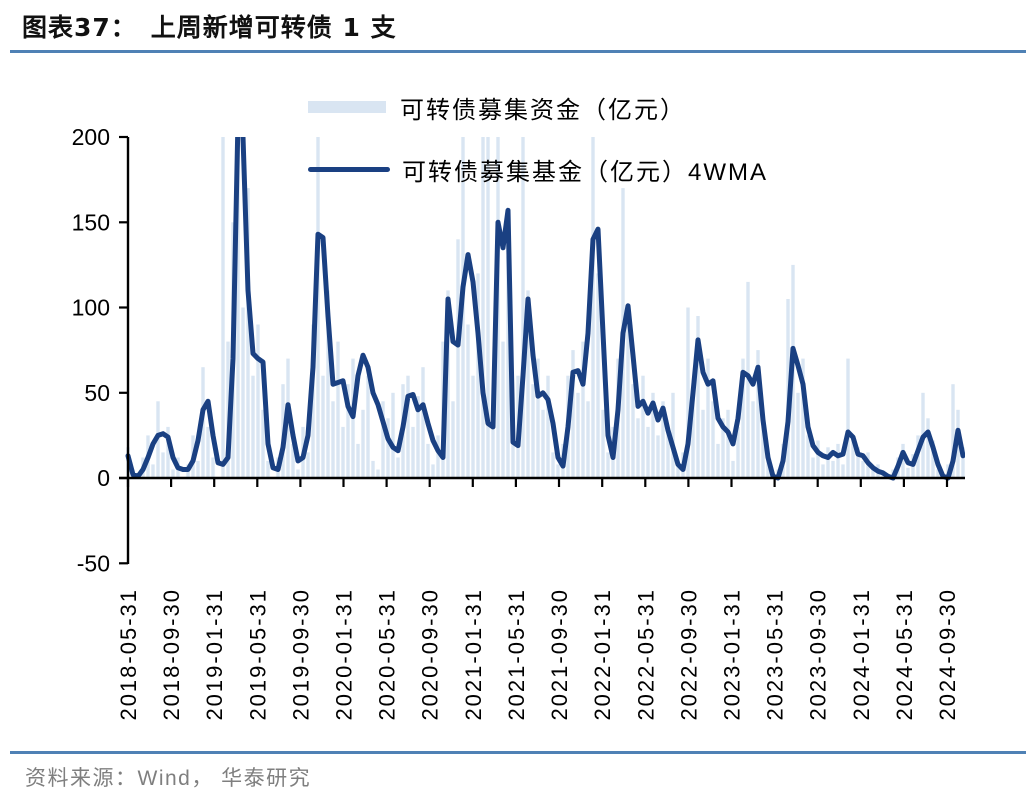 This screenshot has width=1036, height=804. Describe the element at coordinates (861, 654) in the screenshot. I see `x-tick-label: 2024-01-31` at that location.